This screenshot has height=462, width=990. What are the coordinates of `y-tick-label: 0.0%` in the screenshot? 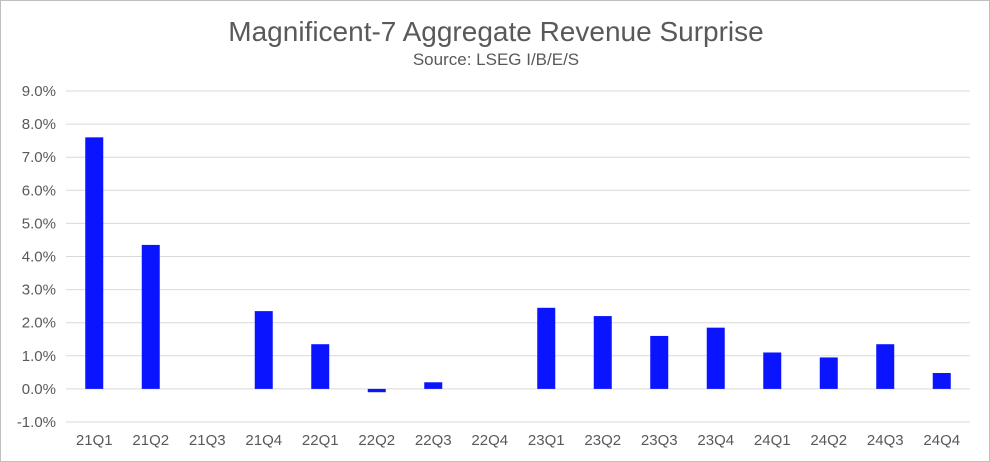 It's located at (39, 389).